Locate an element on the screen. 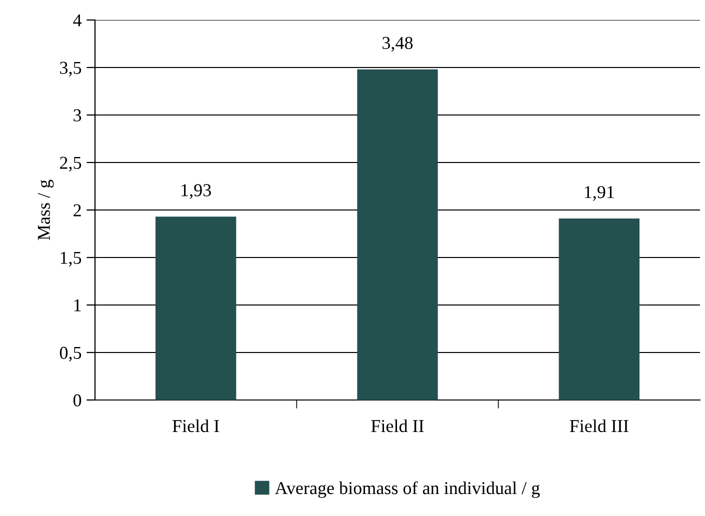 The height and width of the screenshot is (516, 705). y-tick-label: 0,5 is located at coordinates (71, 354).